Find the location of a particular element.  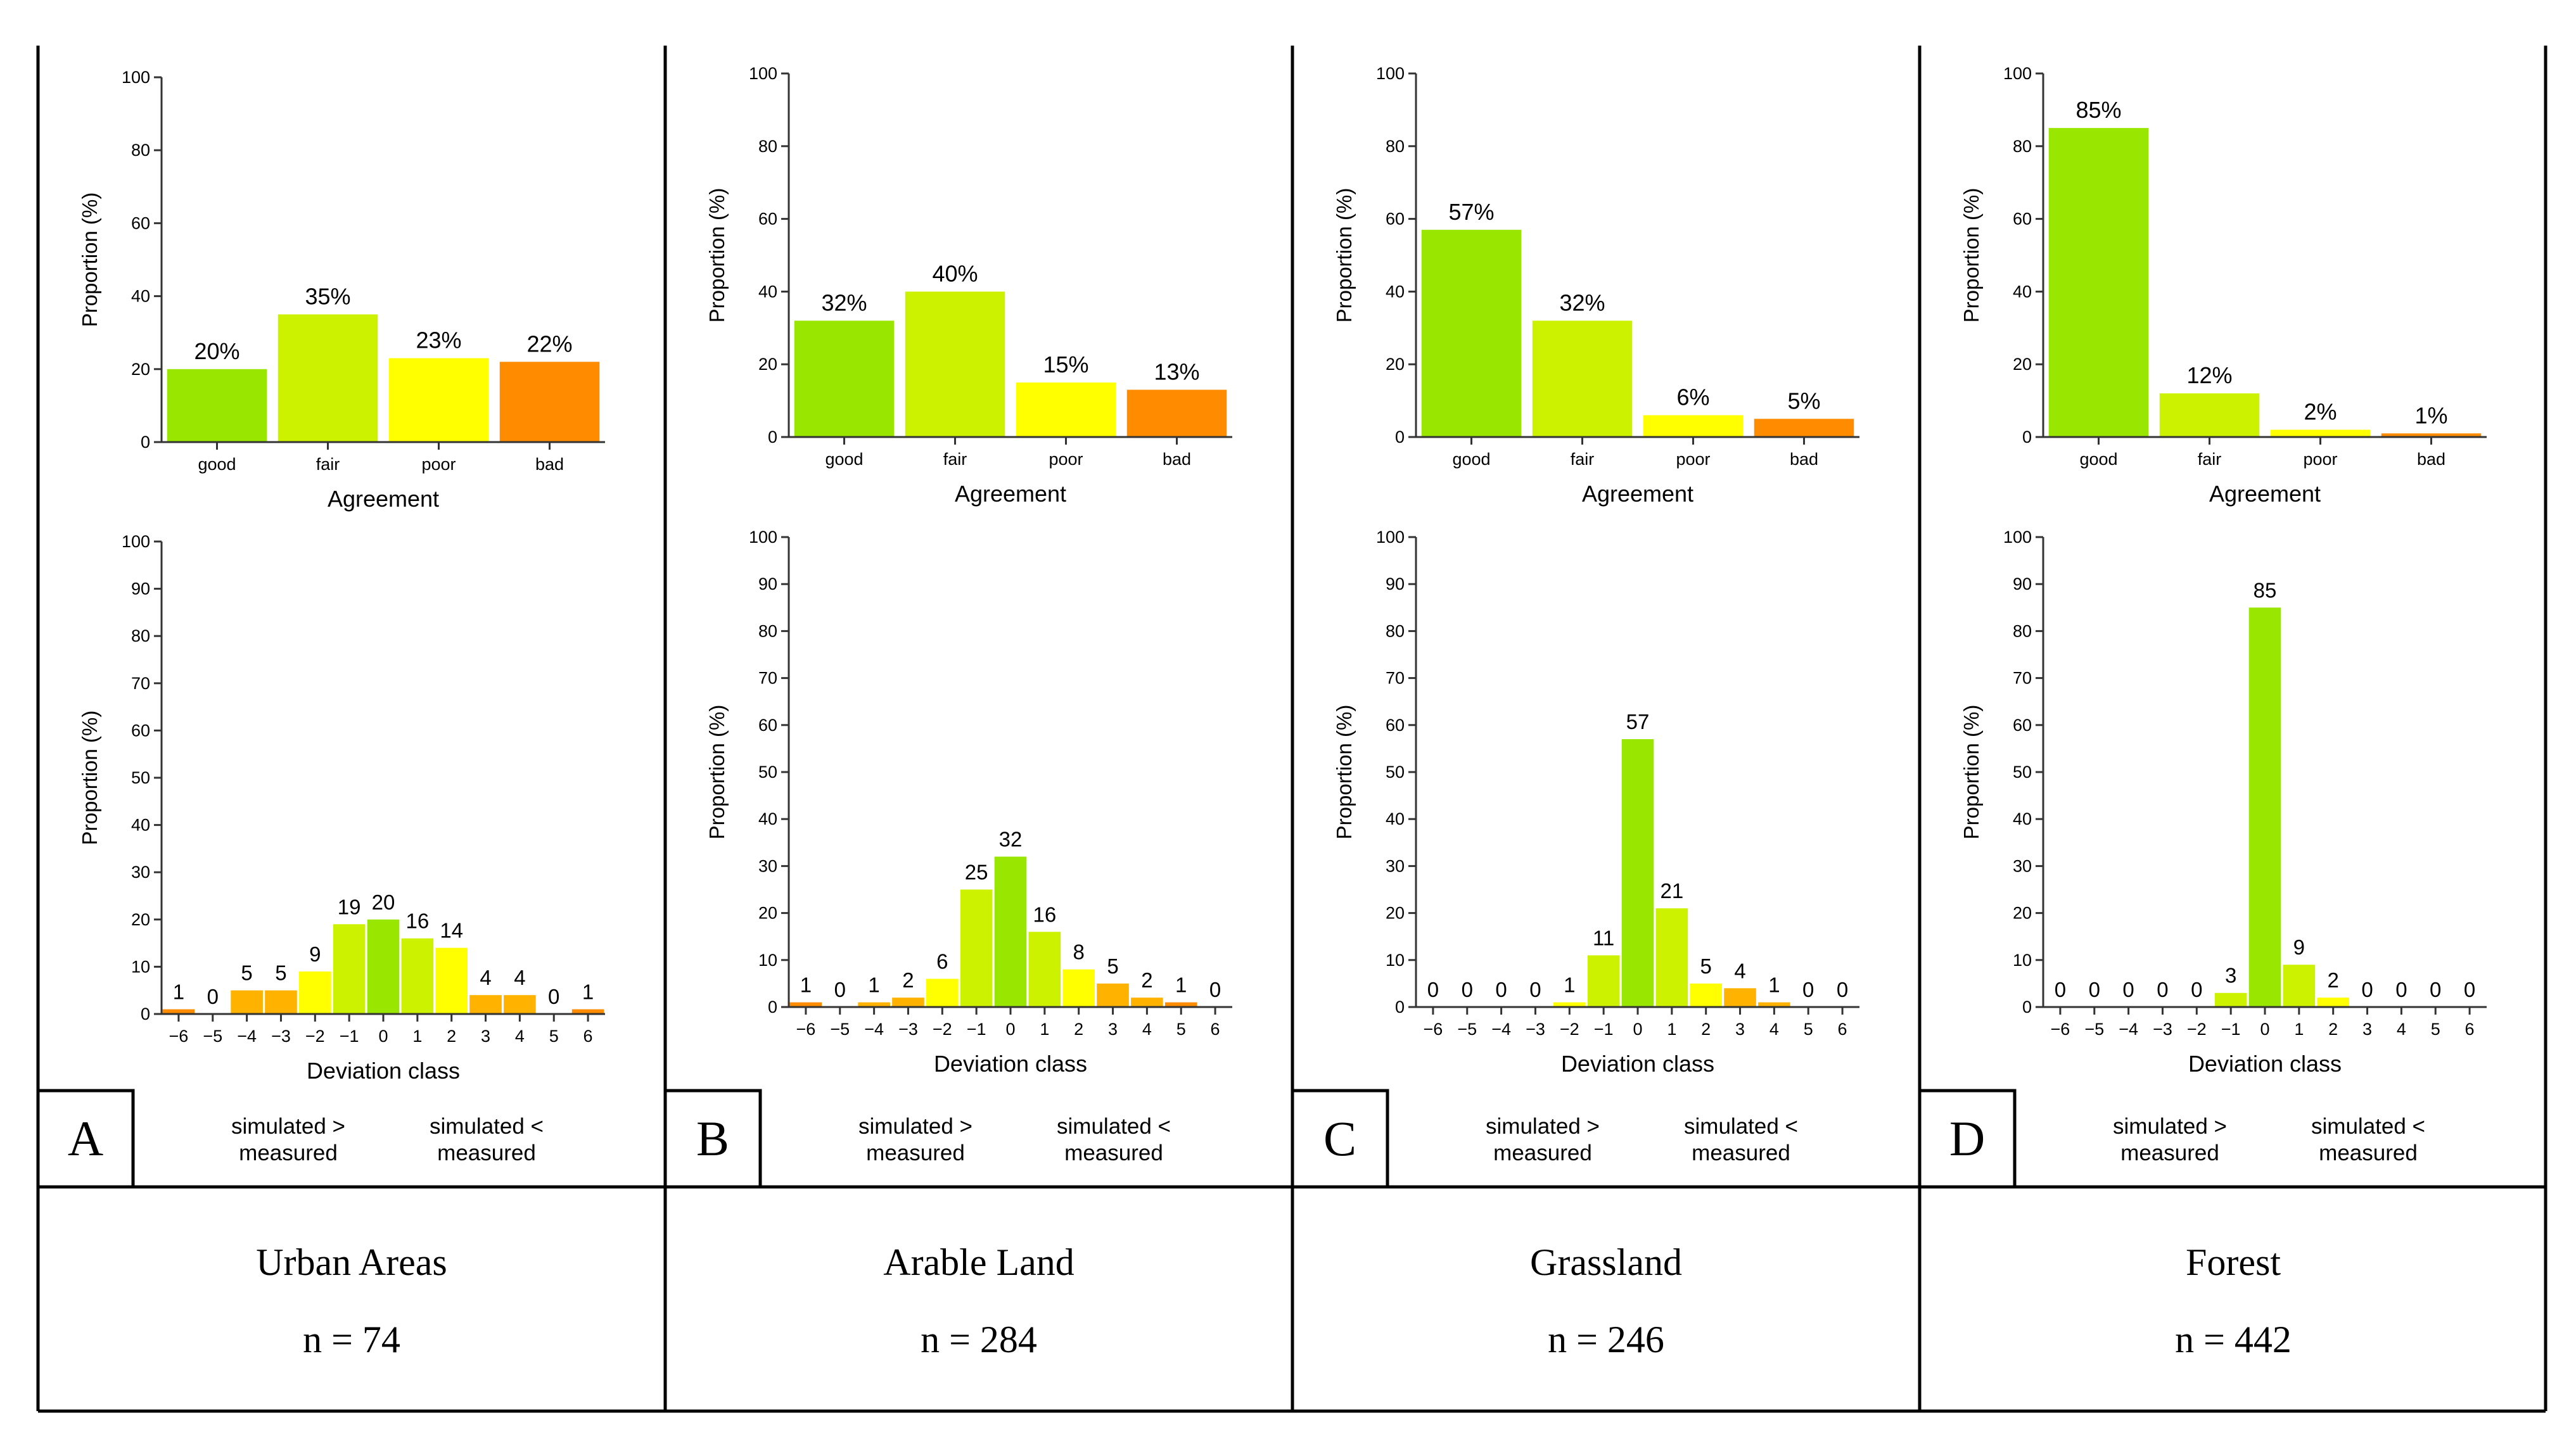

data-label: 11 is located at coordinates (1604, 937).